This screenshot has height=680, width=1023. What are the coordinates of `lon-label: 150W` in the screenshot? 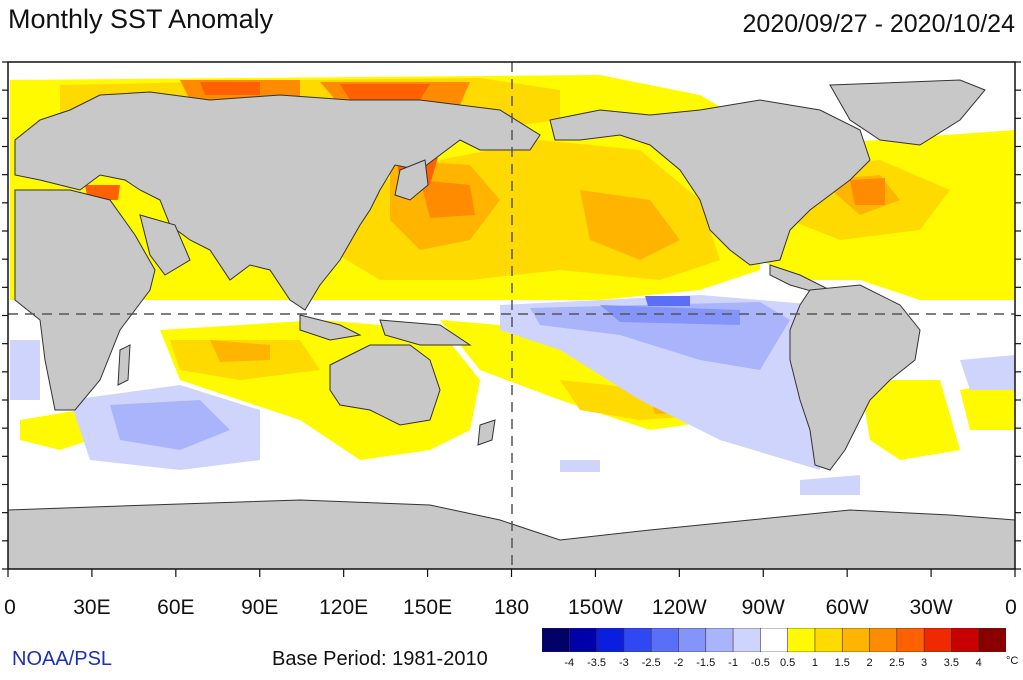 It's located at (595, 607).